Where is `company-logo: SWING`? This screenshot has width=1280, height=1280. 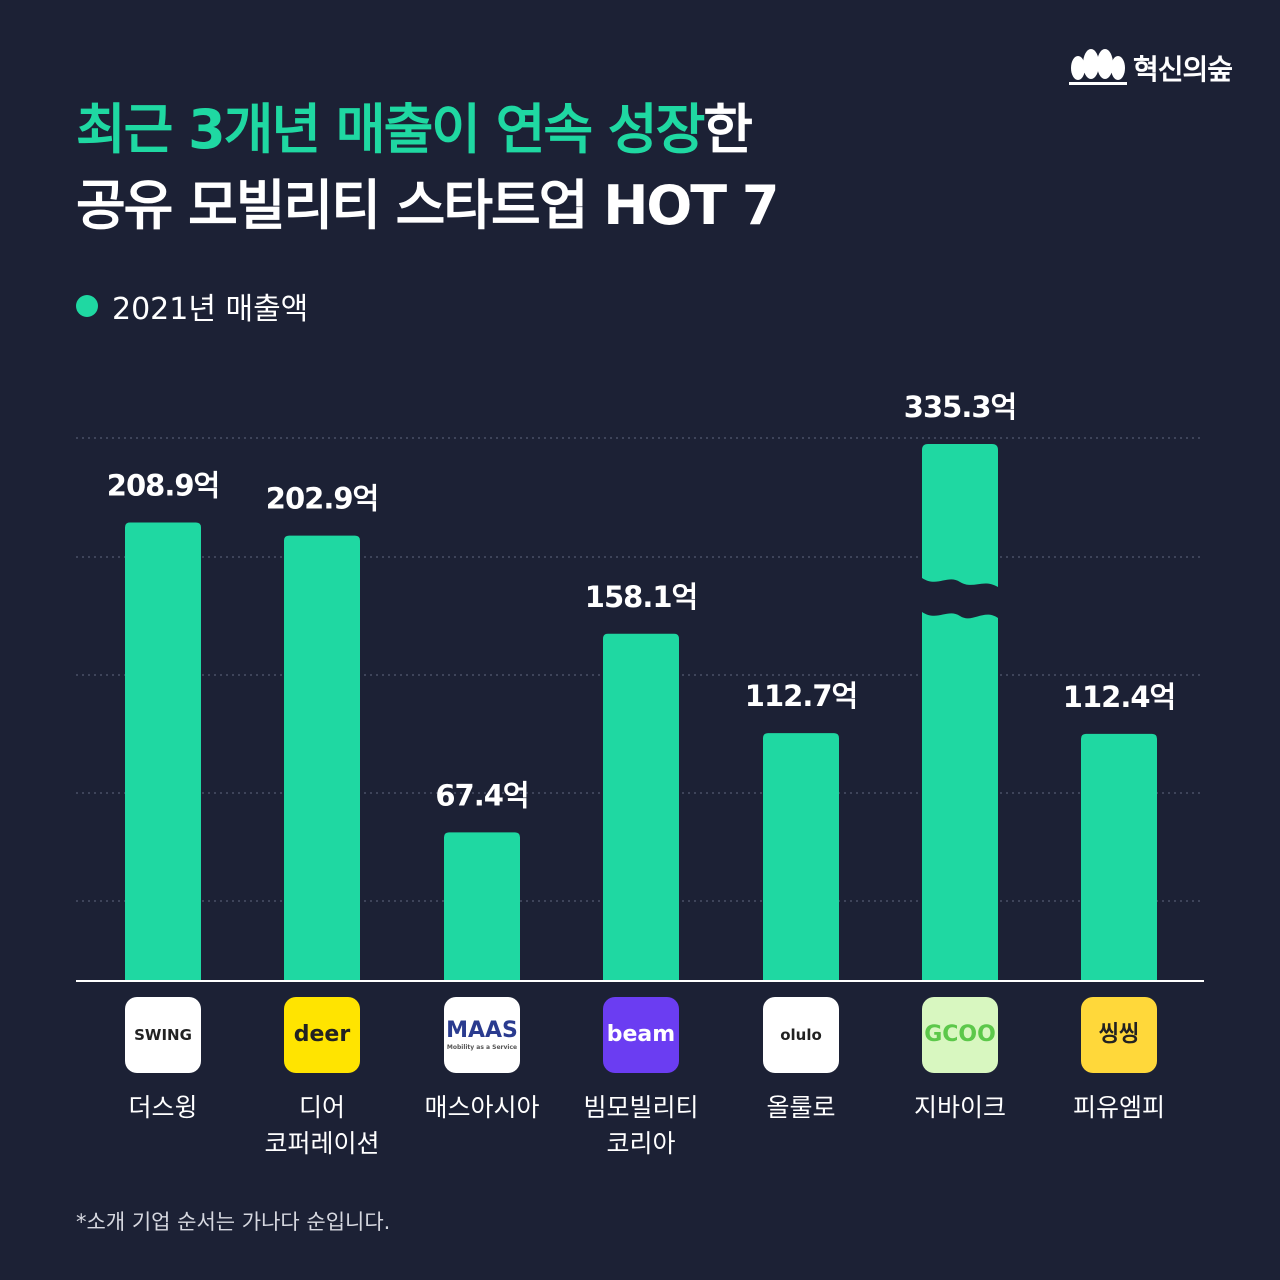
company-logo: SWING is located at coordinates (163, 1035).